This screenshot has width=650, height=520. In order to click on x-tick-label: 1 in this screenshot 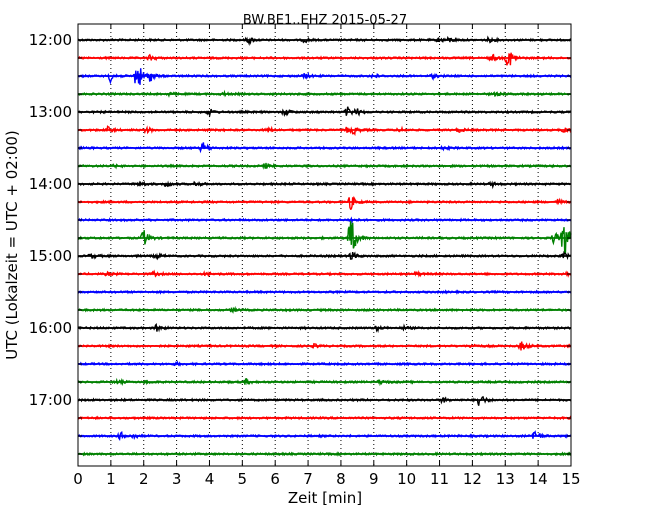, I will do `click(111, 479)`.